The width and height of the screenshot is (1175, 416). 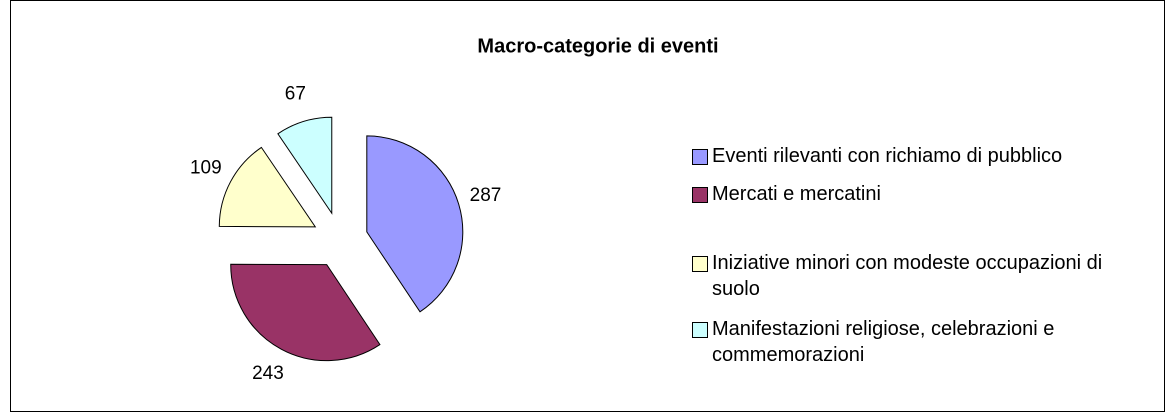 What do you see at coordinates (206, 168) in the screenshot?
I see `data-label: 109` at bounding box center [206, 168].